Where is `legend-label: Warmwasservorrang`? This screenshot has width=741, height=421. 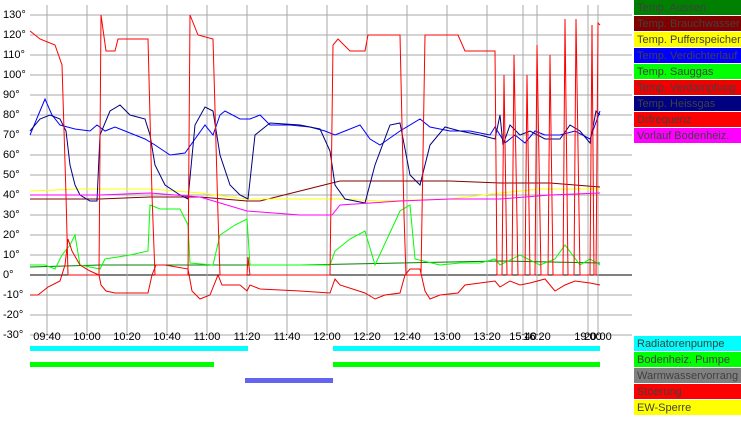 legend-label: Warmwasservorrang is located at coordinates (687, 376).